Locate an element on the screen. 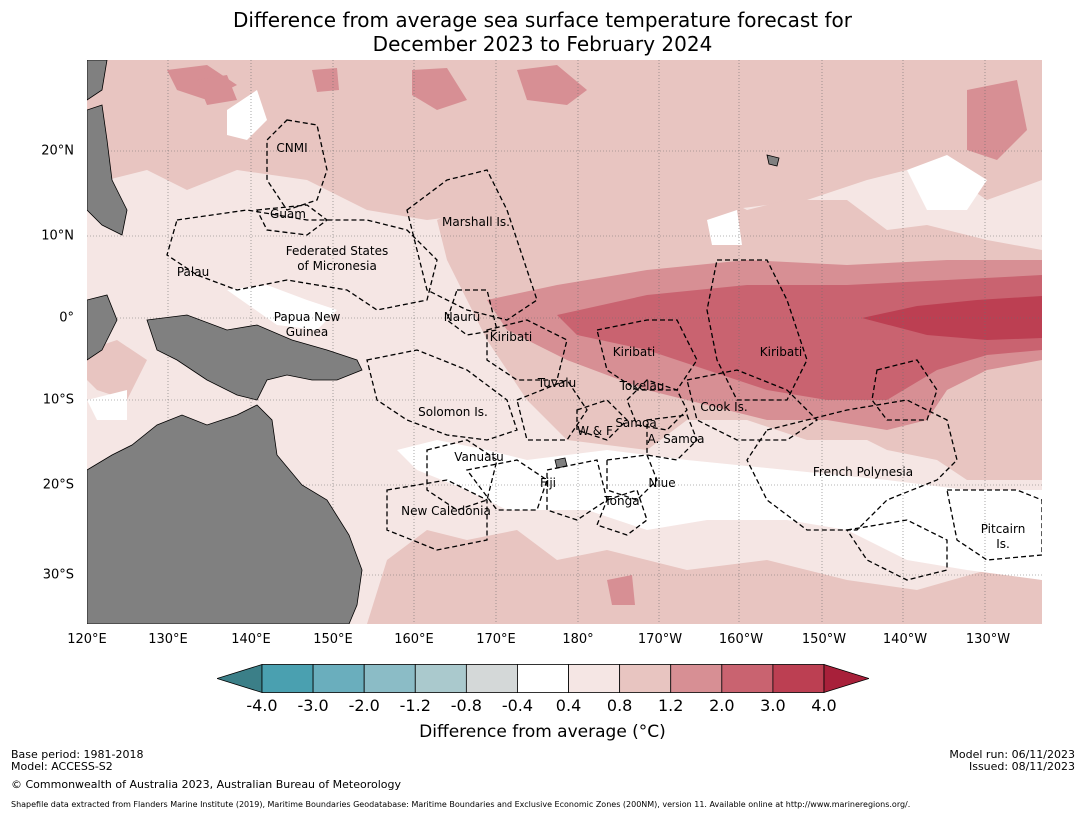 Image resolution: width=1085 pixels, height=816 pixels. lat-label-20s: 20°S is located at coordinates (58, 485).